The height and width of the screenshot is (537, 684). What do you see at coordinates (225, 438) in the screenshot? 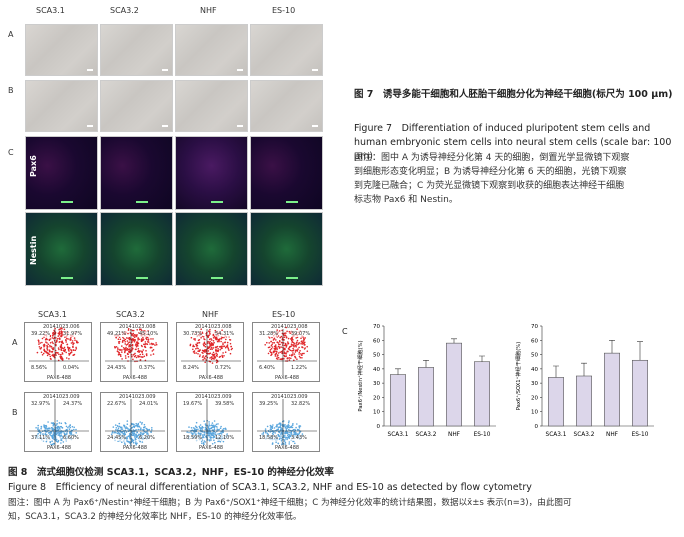
I see `quadrant-percent: 12.10%` at bounding box center [225, 438].